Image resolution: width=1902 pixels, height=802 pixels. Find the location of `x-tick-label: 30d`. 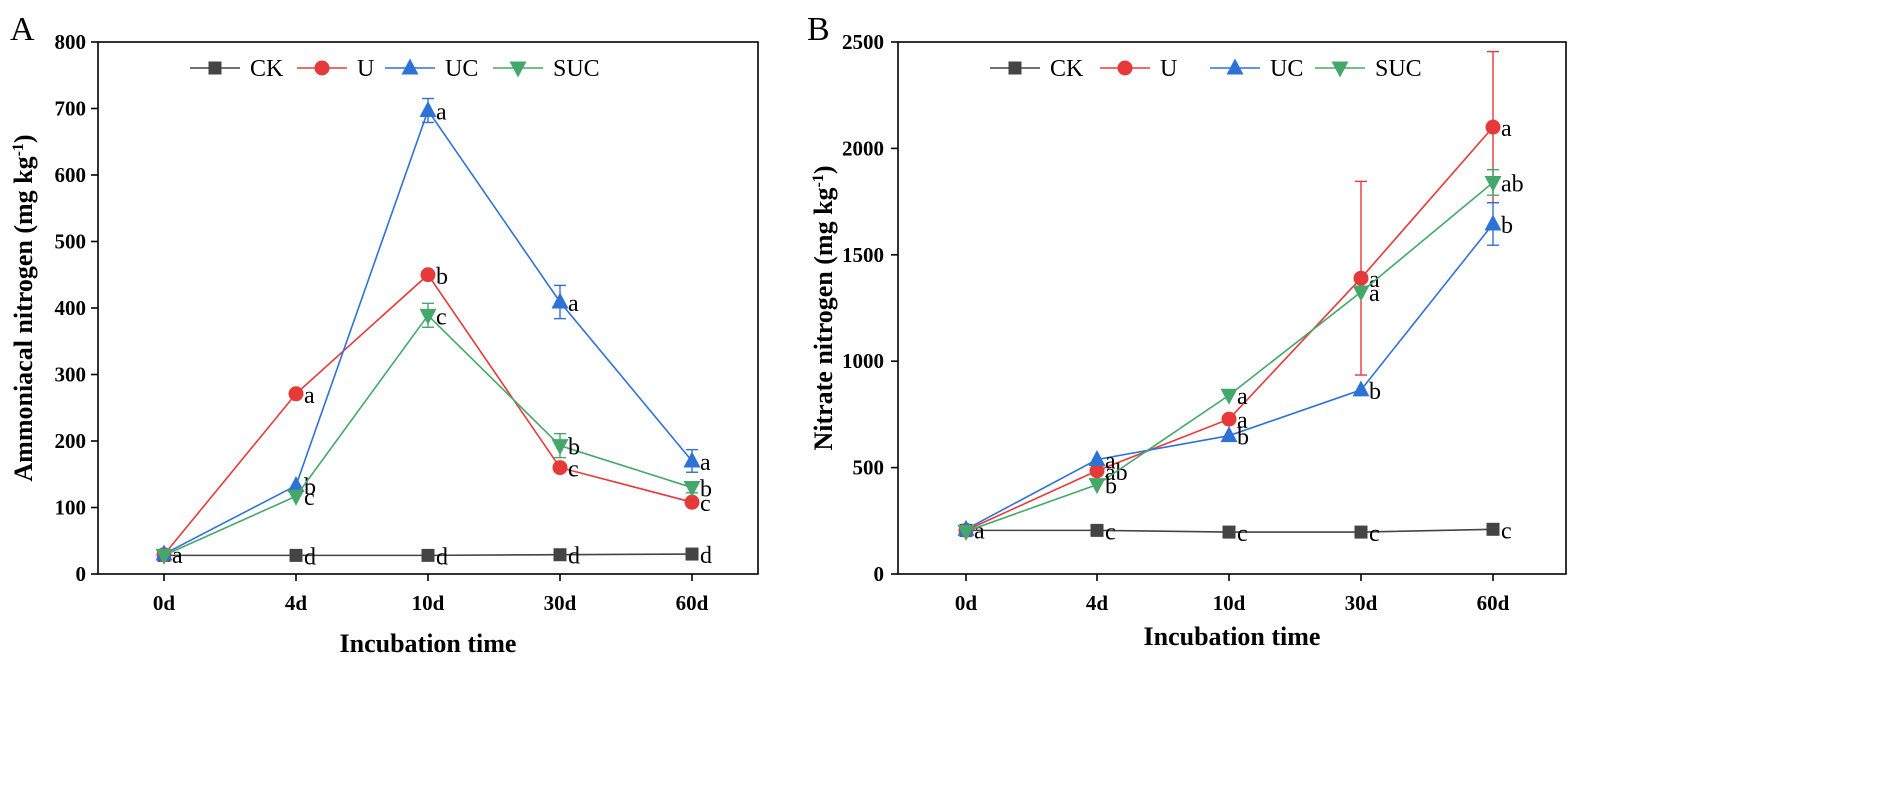

x-tick-label: 30d is located at coordinates (560, 603).